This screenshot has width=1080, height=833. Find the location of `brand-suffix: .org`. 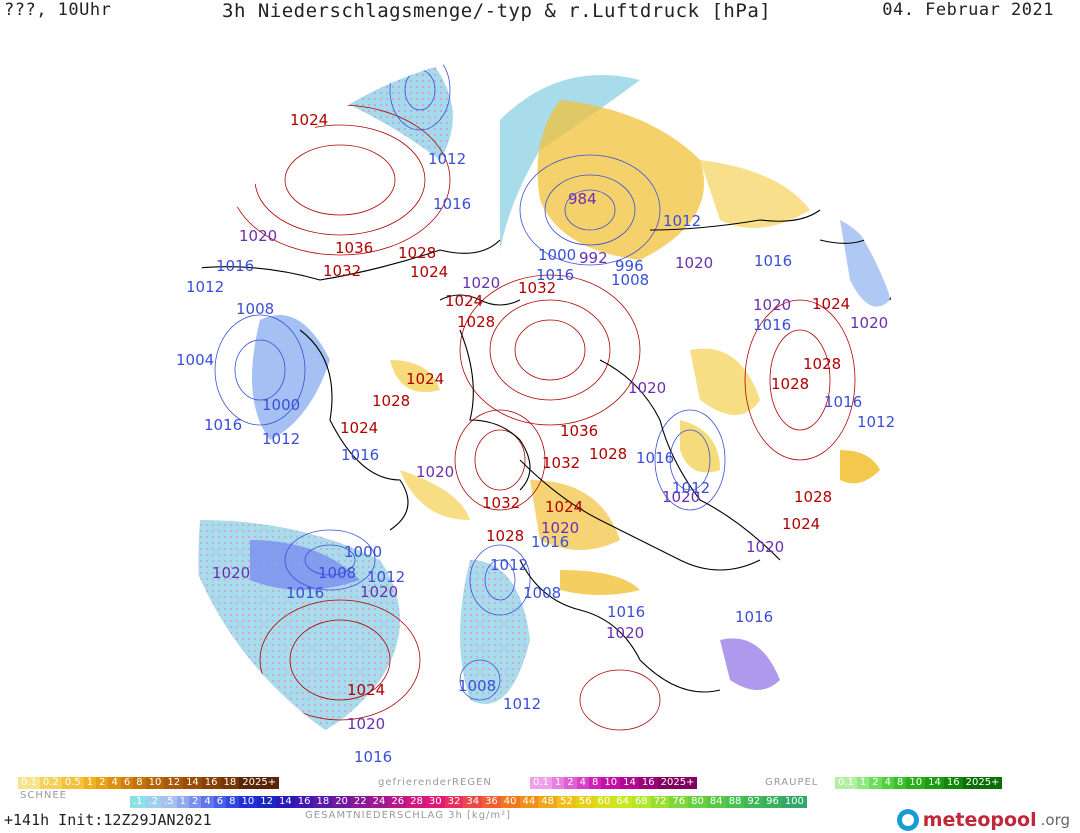

brand-suffix: .org is located at coordinates (1055, 820).